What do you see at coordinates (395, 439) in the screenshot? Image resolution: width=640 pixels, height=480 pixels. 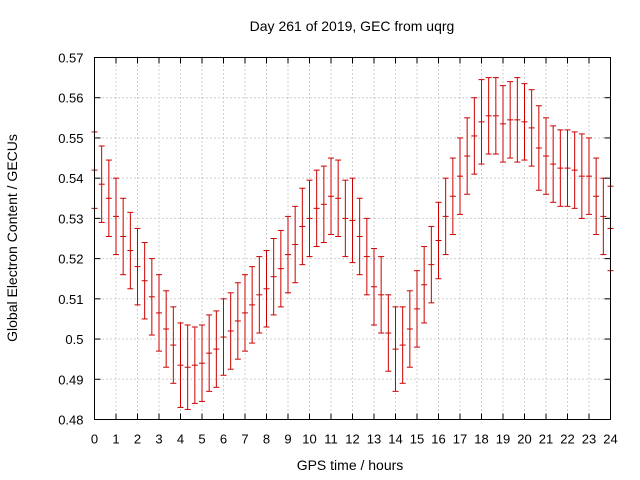 I see `x-tick-label: 14` at bounding box center [395, 439].